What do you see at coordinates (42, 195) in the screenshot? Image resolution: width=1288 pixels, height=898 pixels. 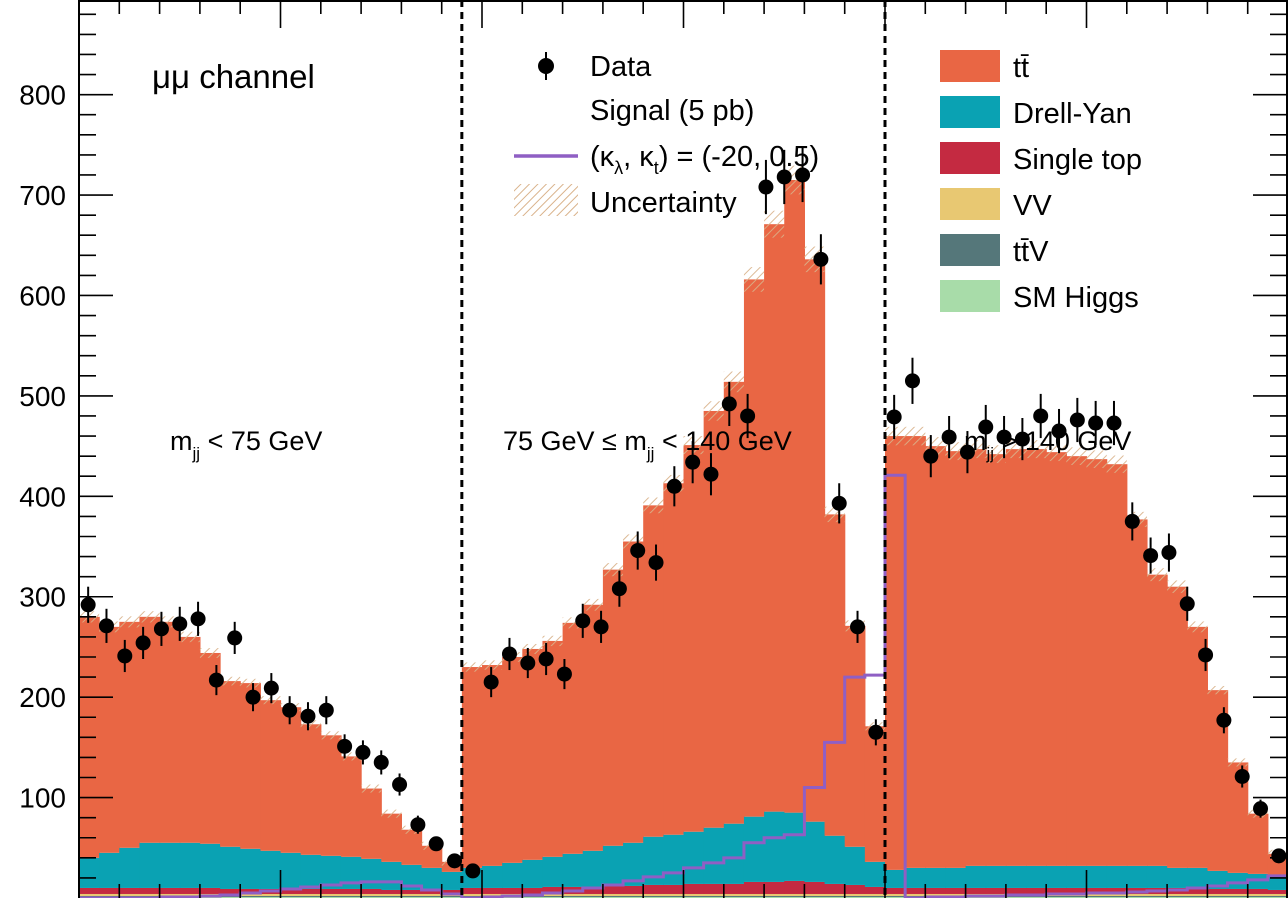 I see `y-tick-label-700: 700` at bounding box center [42, 195].